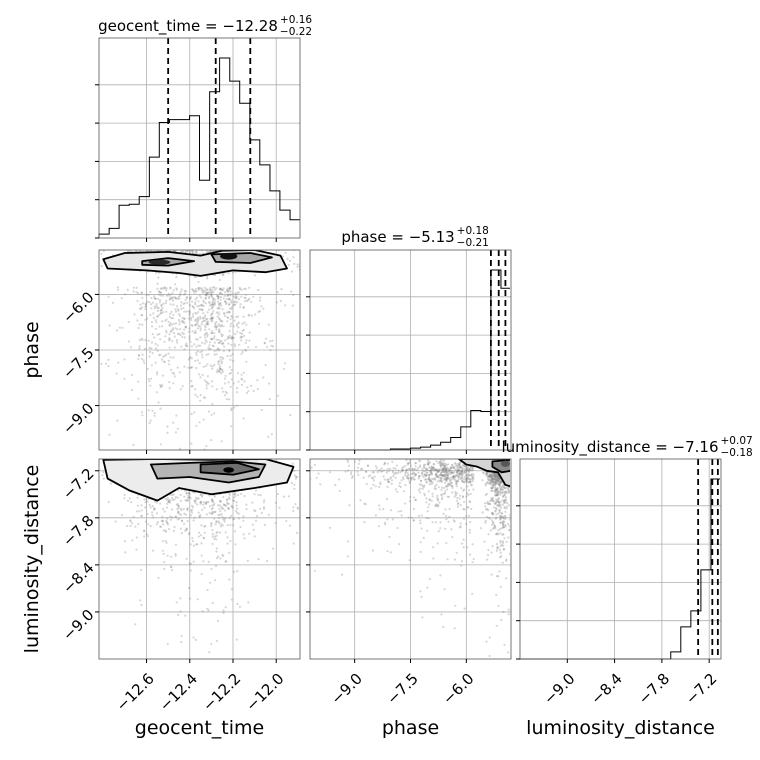 The width and height of the screenshot is (760, 760). What do you see at coordinates (159, 262) in the screenshot?
I see `density-peak-1-geocent_time-phase` at bounding box center [159, 262].